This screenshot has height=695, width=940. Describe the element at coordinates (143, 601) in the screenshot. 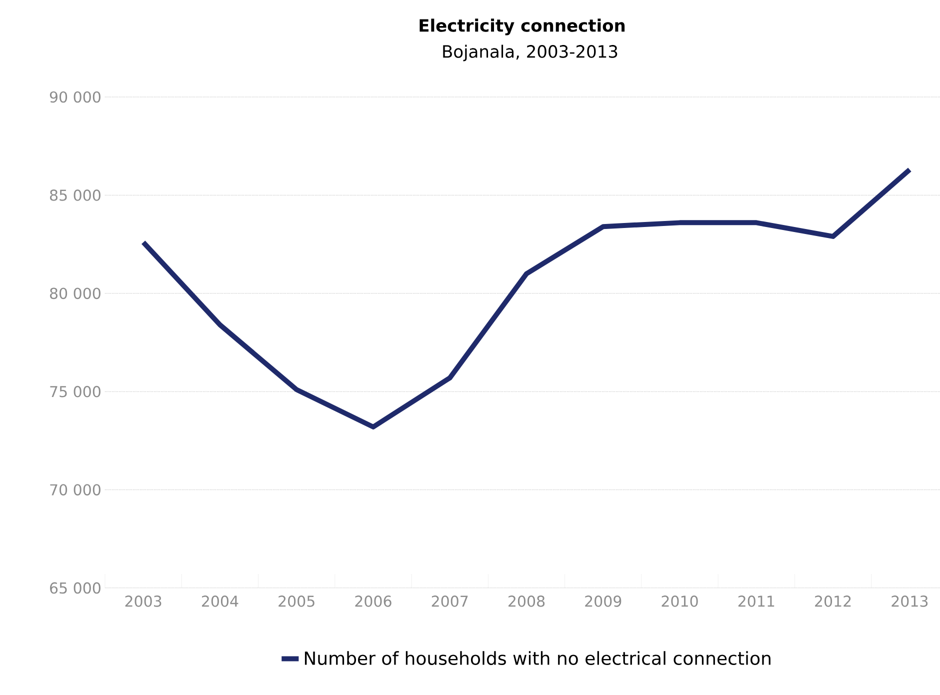

I see `x-tick-label: 2003` at that location.